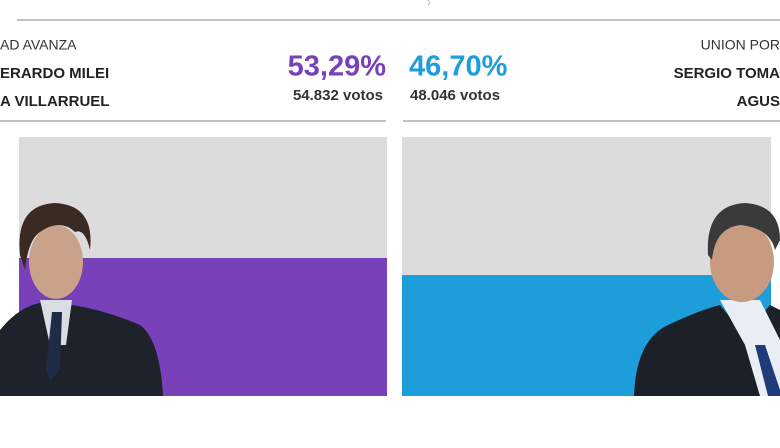 The image size is (780, 448). Describe the element at coordinates (758, 101) in the screenshot. I see `running-mate: AGUS` at that location.